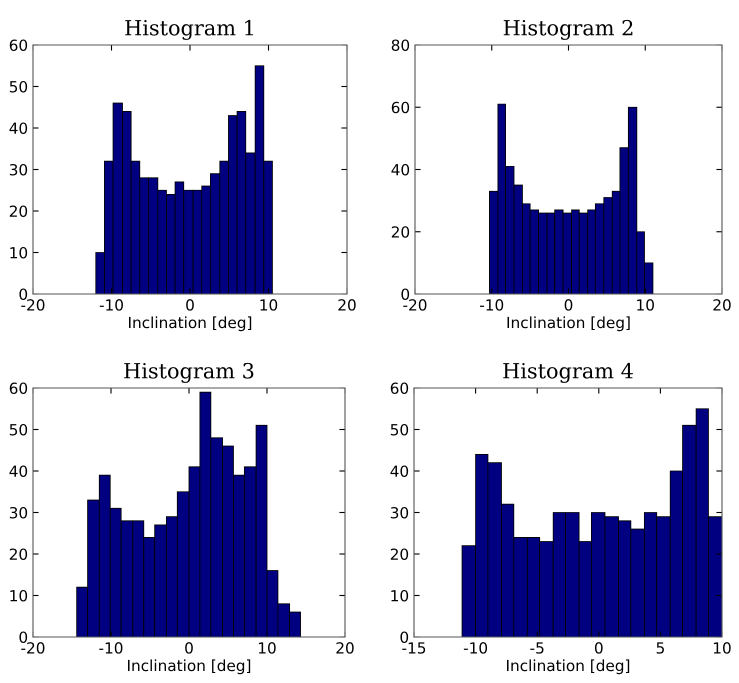 The height and width of the screenshot is (683, 739). I want to click on x-tick-label: -15, so click(414, 648).